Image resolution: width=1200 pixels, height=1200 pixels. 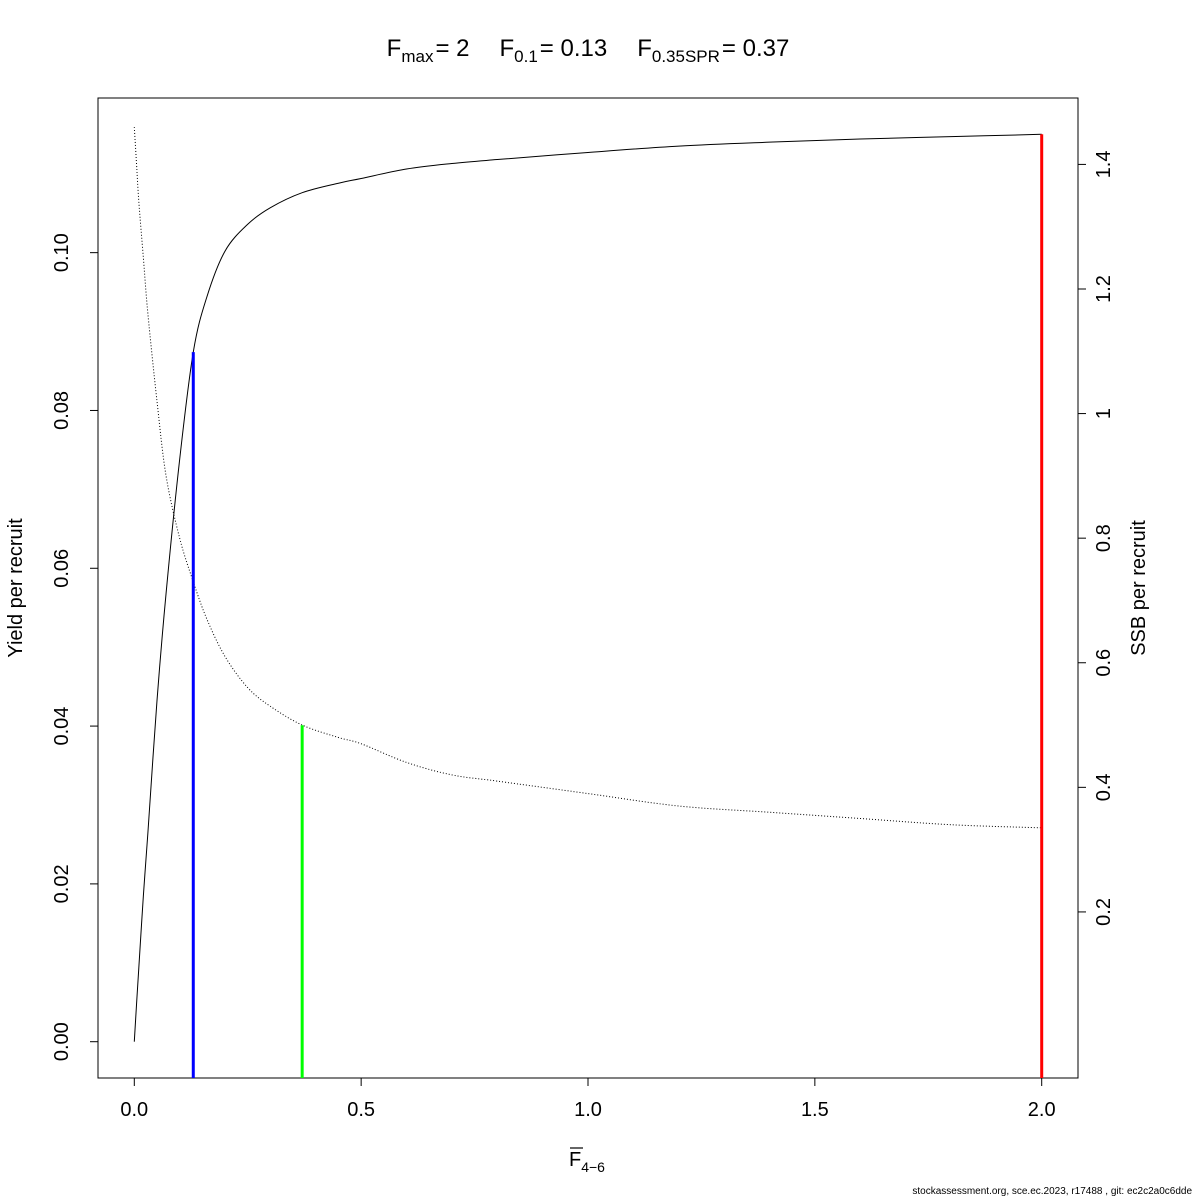 I want to click on x-axis: 0.0 0.5 1.0 1.5 2.0, so click(x=588, y=1099).